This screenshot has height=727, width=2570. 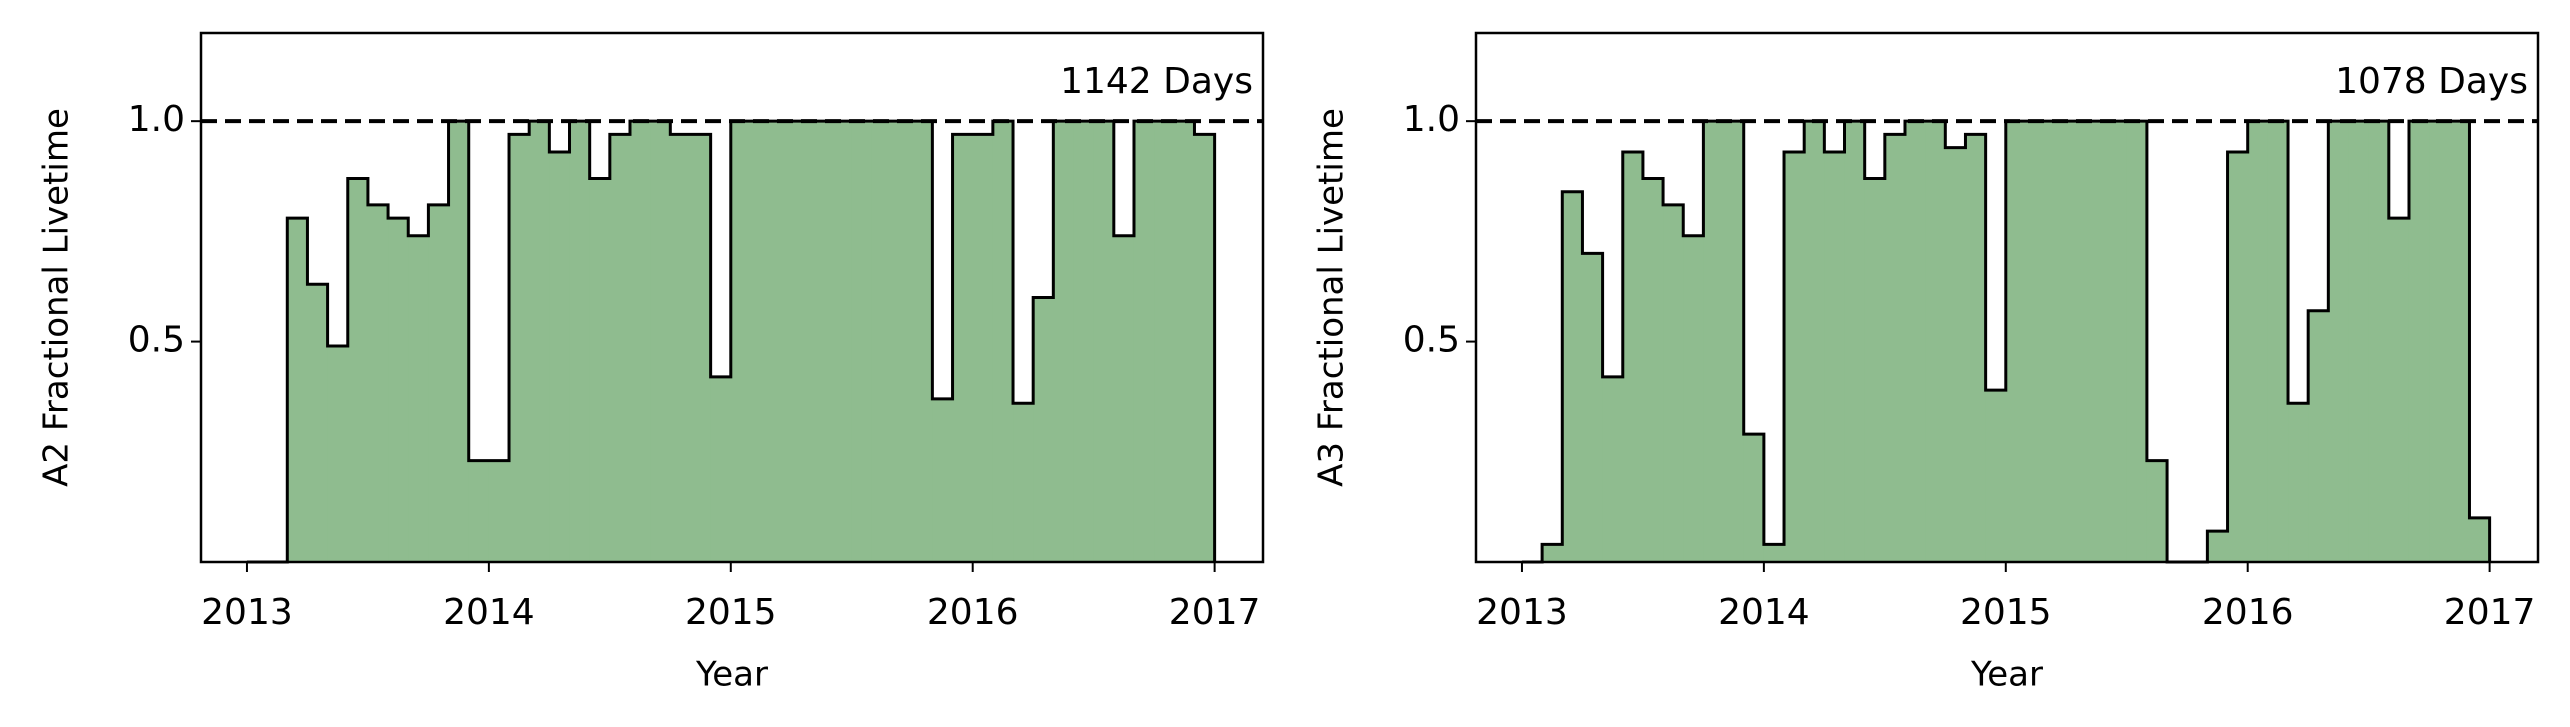 I want to click on y-tick-label: 1.0, so click(x=156, y=119).